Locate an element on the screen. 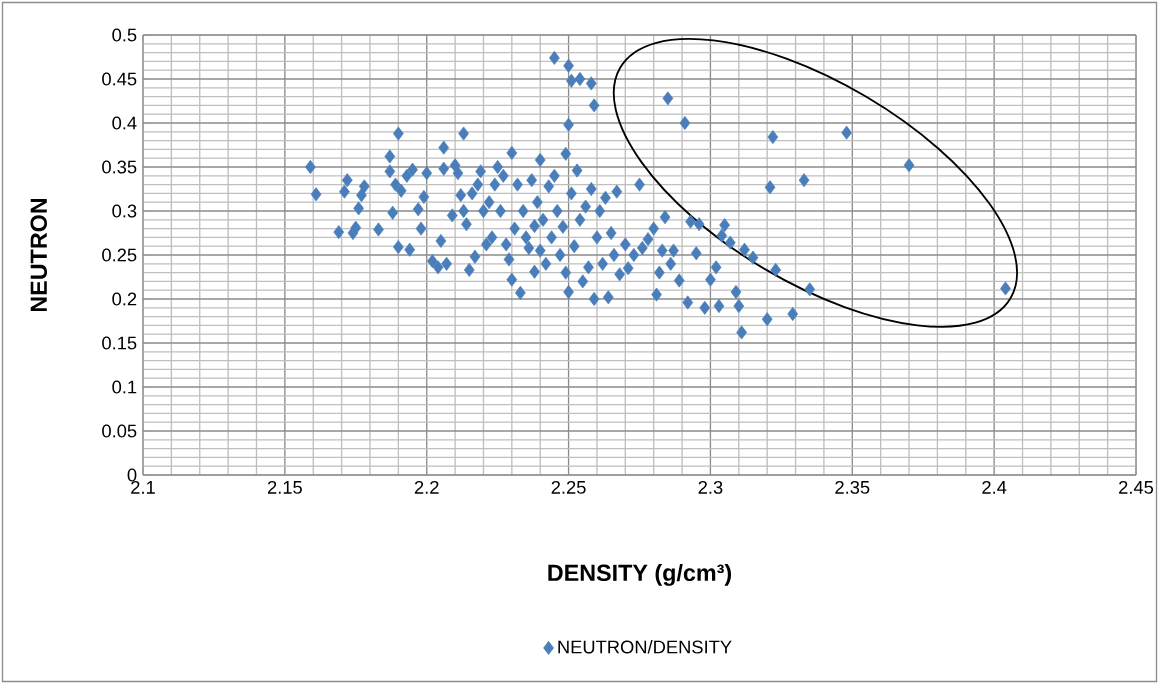 This screenshot has height=684, width=1159. x-tick-label: 2.45 is located at coordinates (1136, 487).